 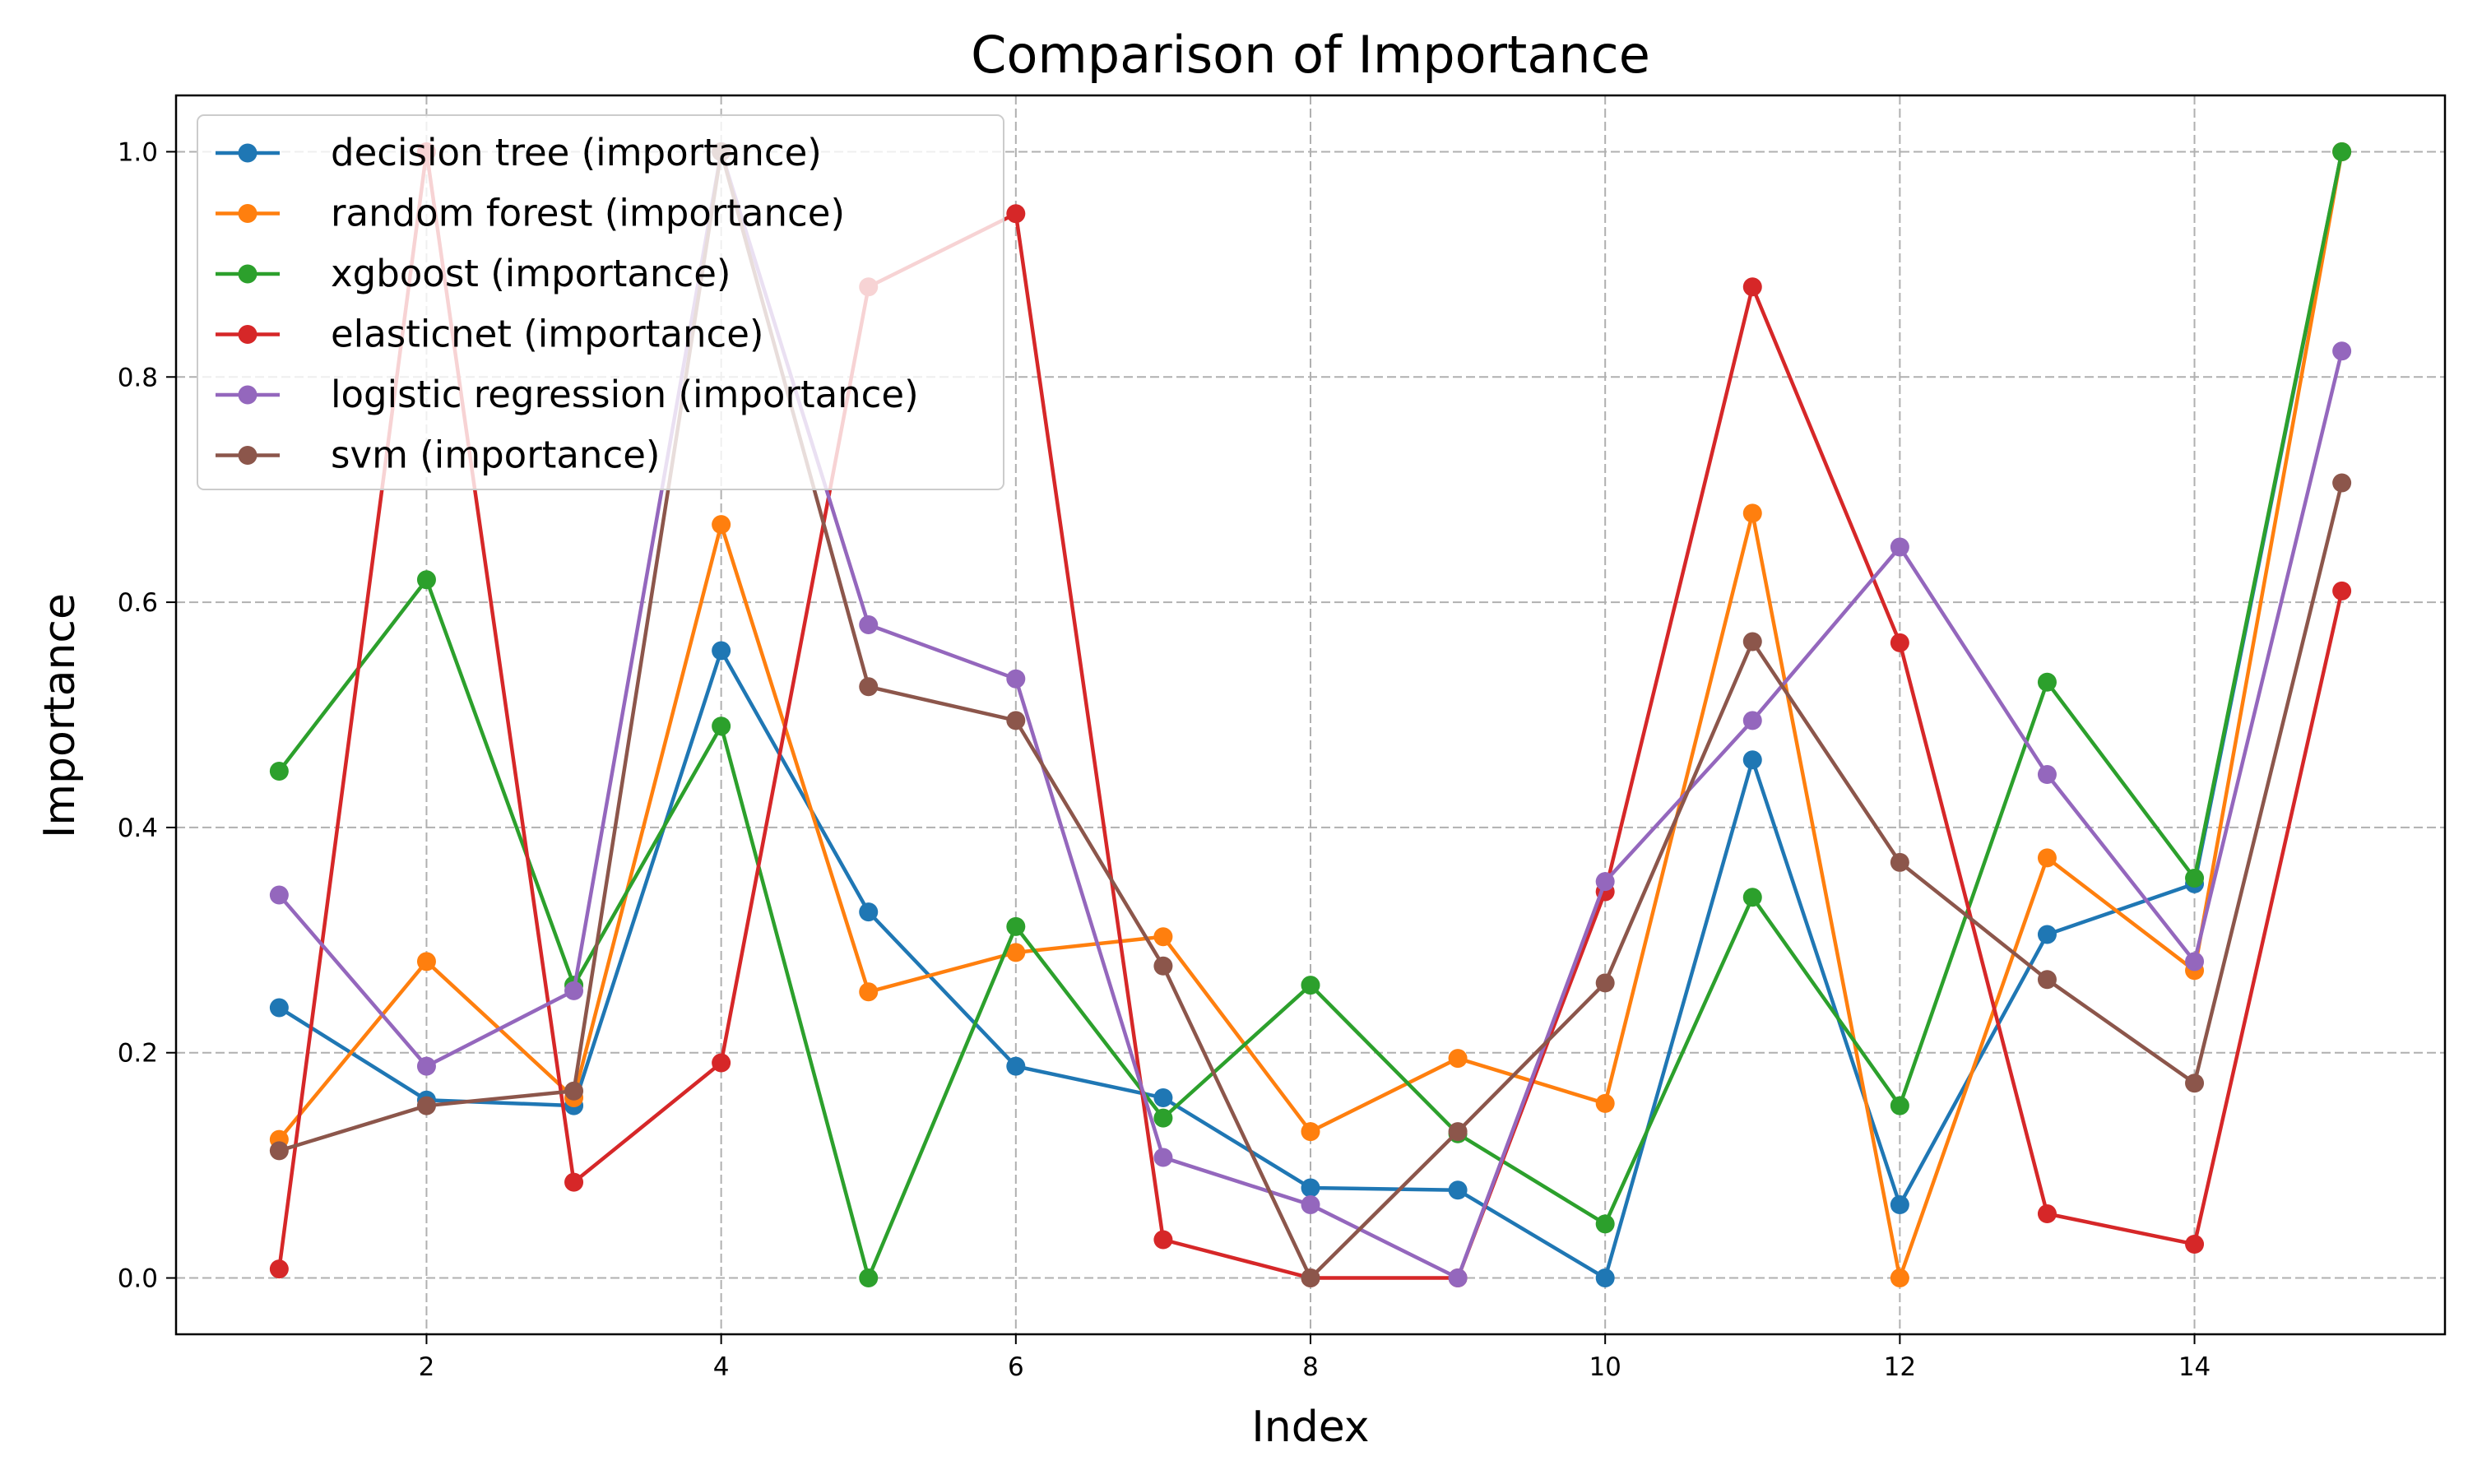 What do you see at coordinates (138, 1279) in the screenshot?
I see `y-tick-label: 0.0` at bounding box center [138, 1279].